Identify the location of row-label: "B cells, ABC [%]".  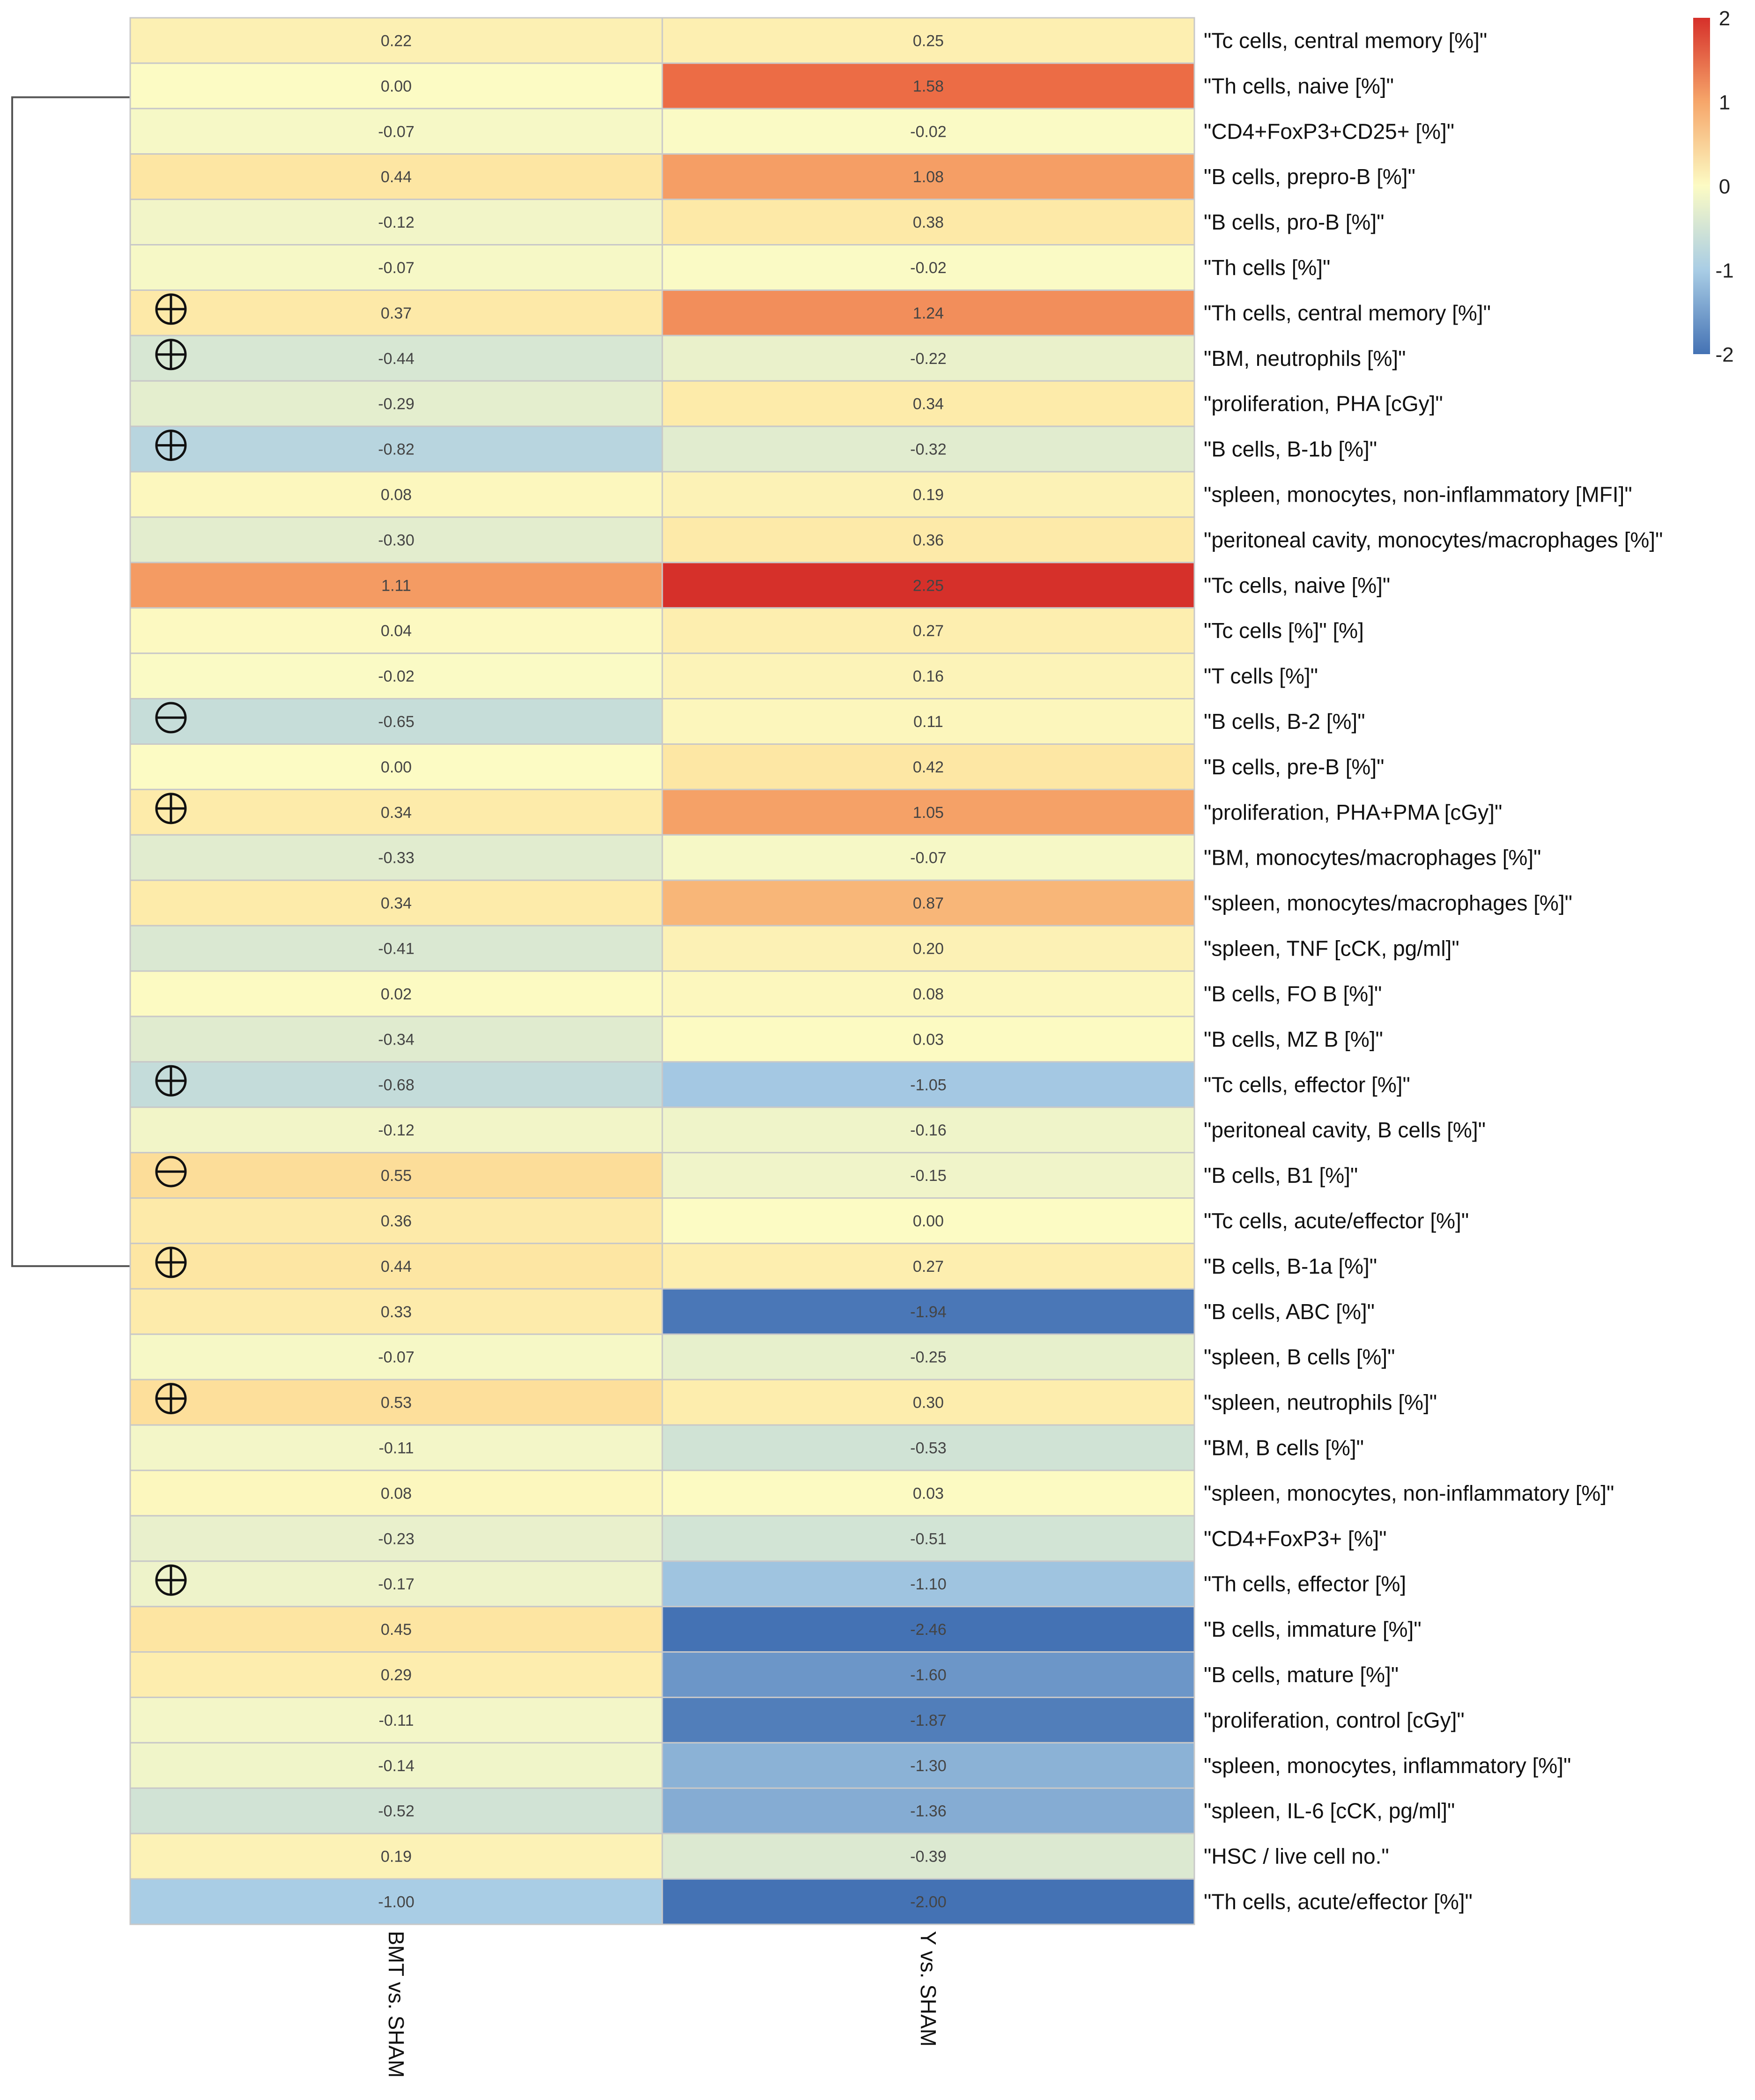
(1289, 1311).